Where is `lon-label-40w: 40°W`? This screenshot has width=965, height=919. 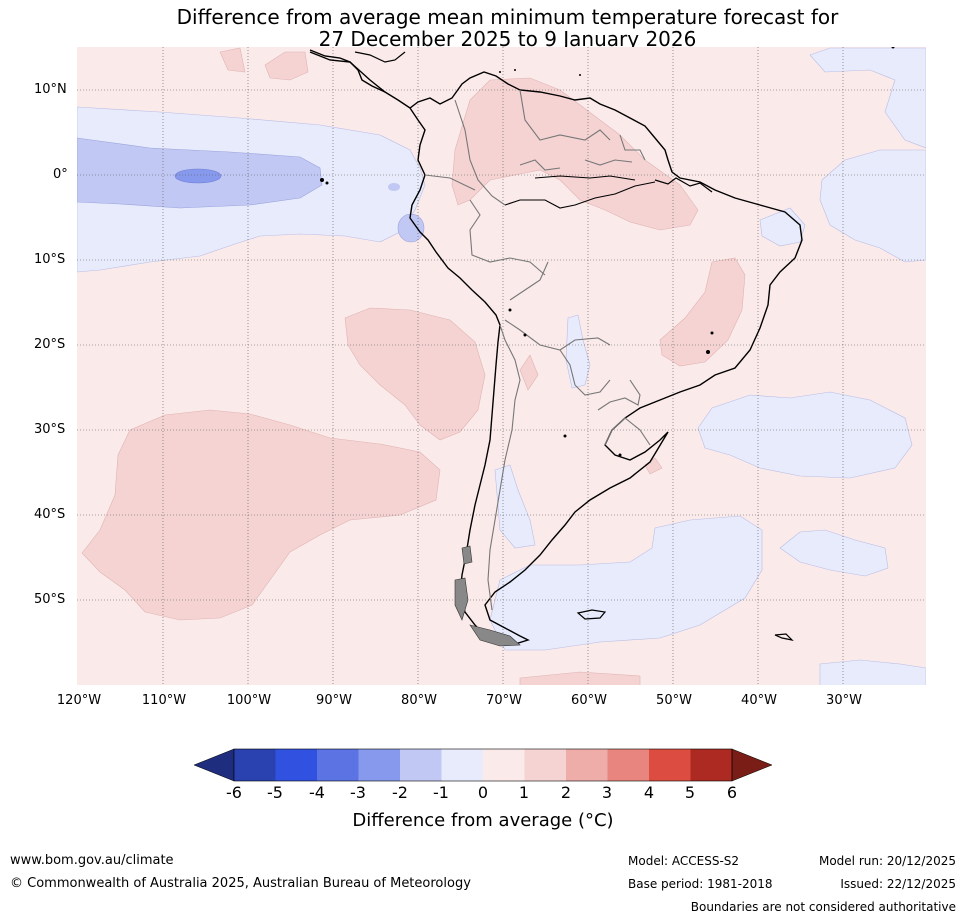
lon-label-40w: 40°W is located at coordinates (759, 700).